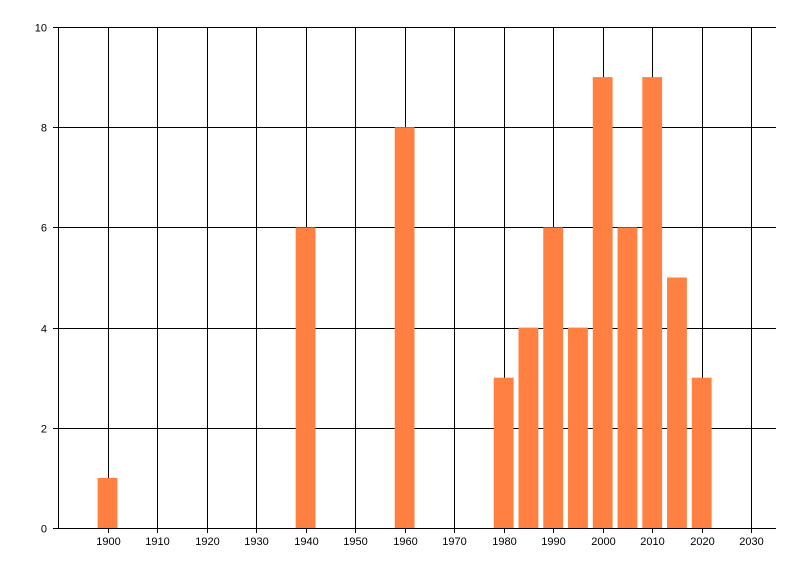 This screenshot has height=576, width=800. What do you see at coordinates (702, 542) in the screenshot?
I see `x-tick-label: 2020` at bounding box center [702, 542].